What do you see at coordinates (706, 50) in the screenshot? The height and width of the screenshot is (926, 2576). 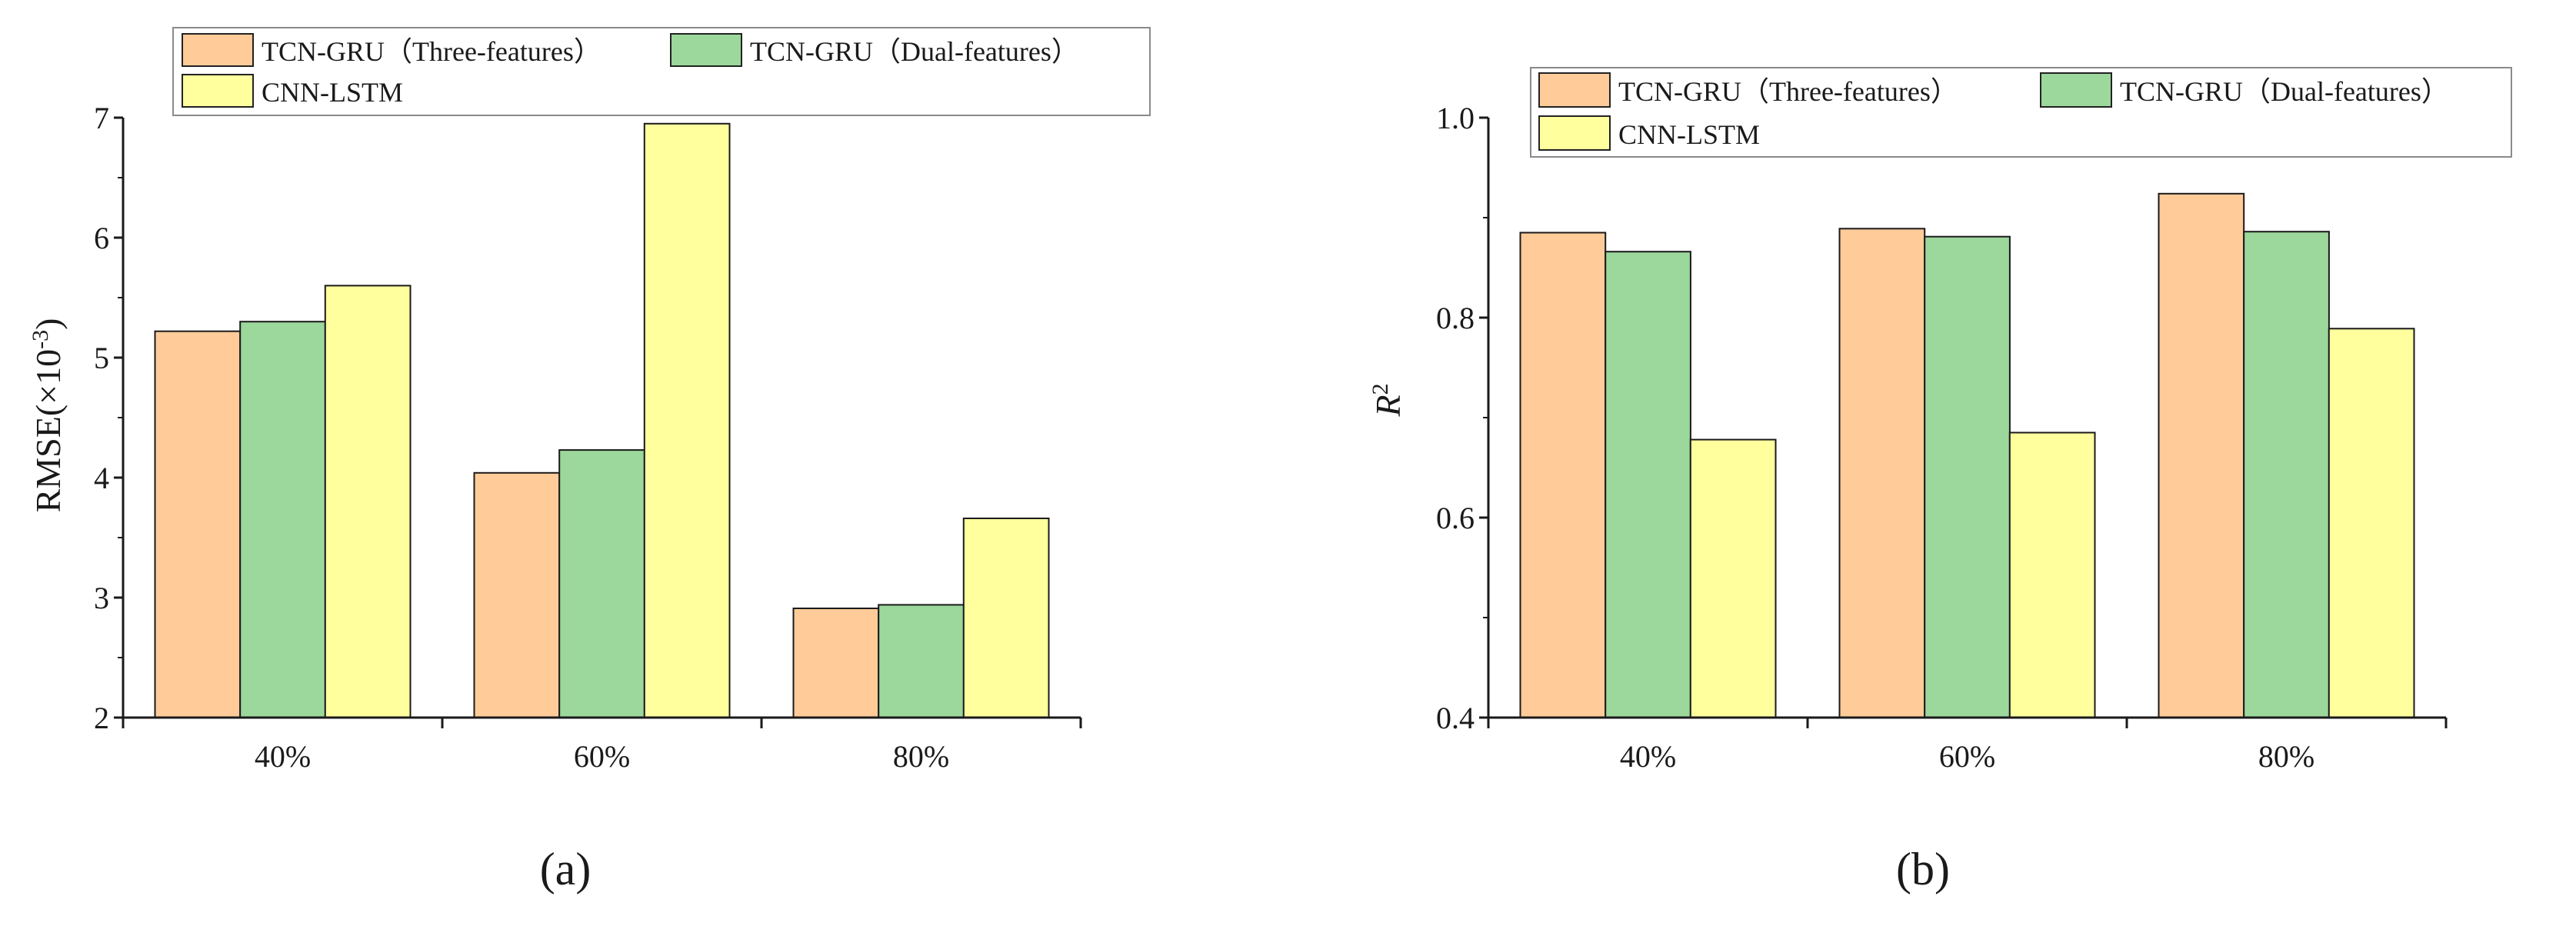 I see `panel-a-legend-swatch-dual` at bounding box center [706, 50].